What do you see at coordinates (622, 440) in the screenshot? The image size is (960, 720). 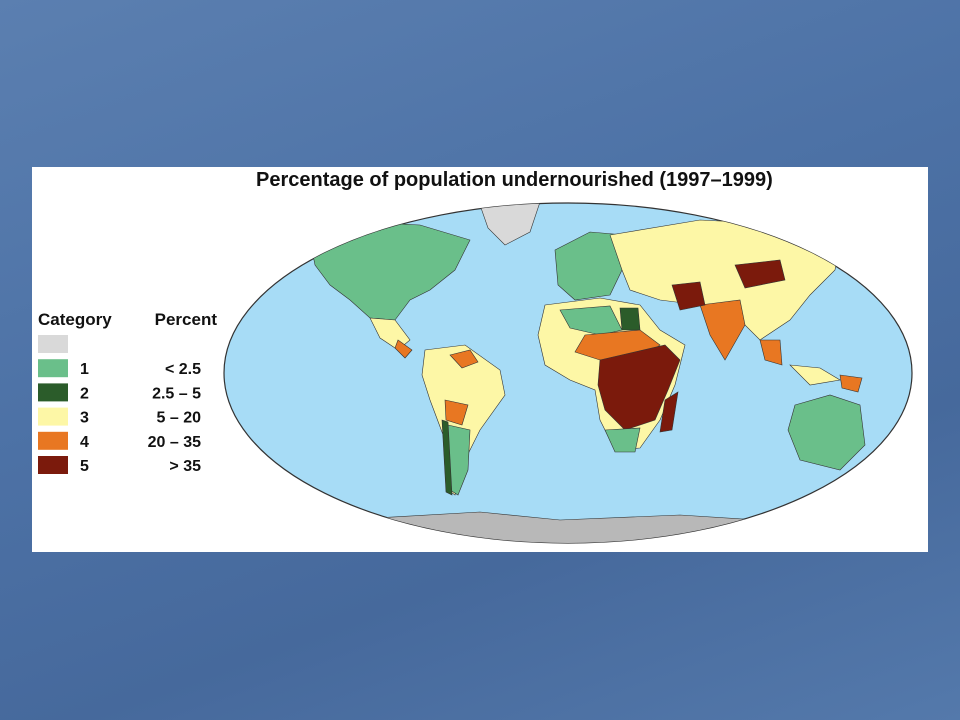 I see `south-africa` at bounding box center [622, 440].